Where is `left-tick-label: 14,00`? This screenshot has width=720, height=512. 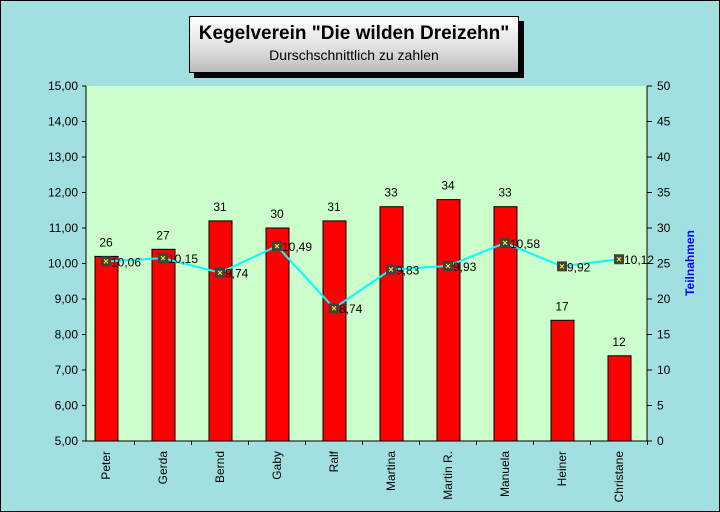 left-tick-label: 14,00 is located at coordinates (63, 122).